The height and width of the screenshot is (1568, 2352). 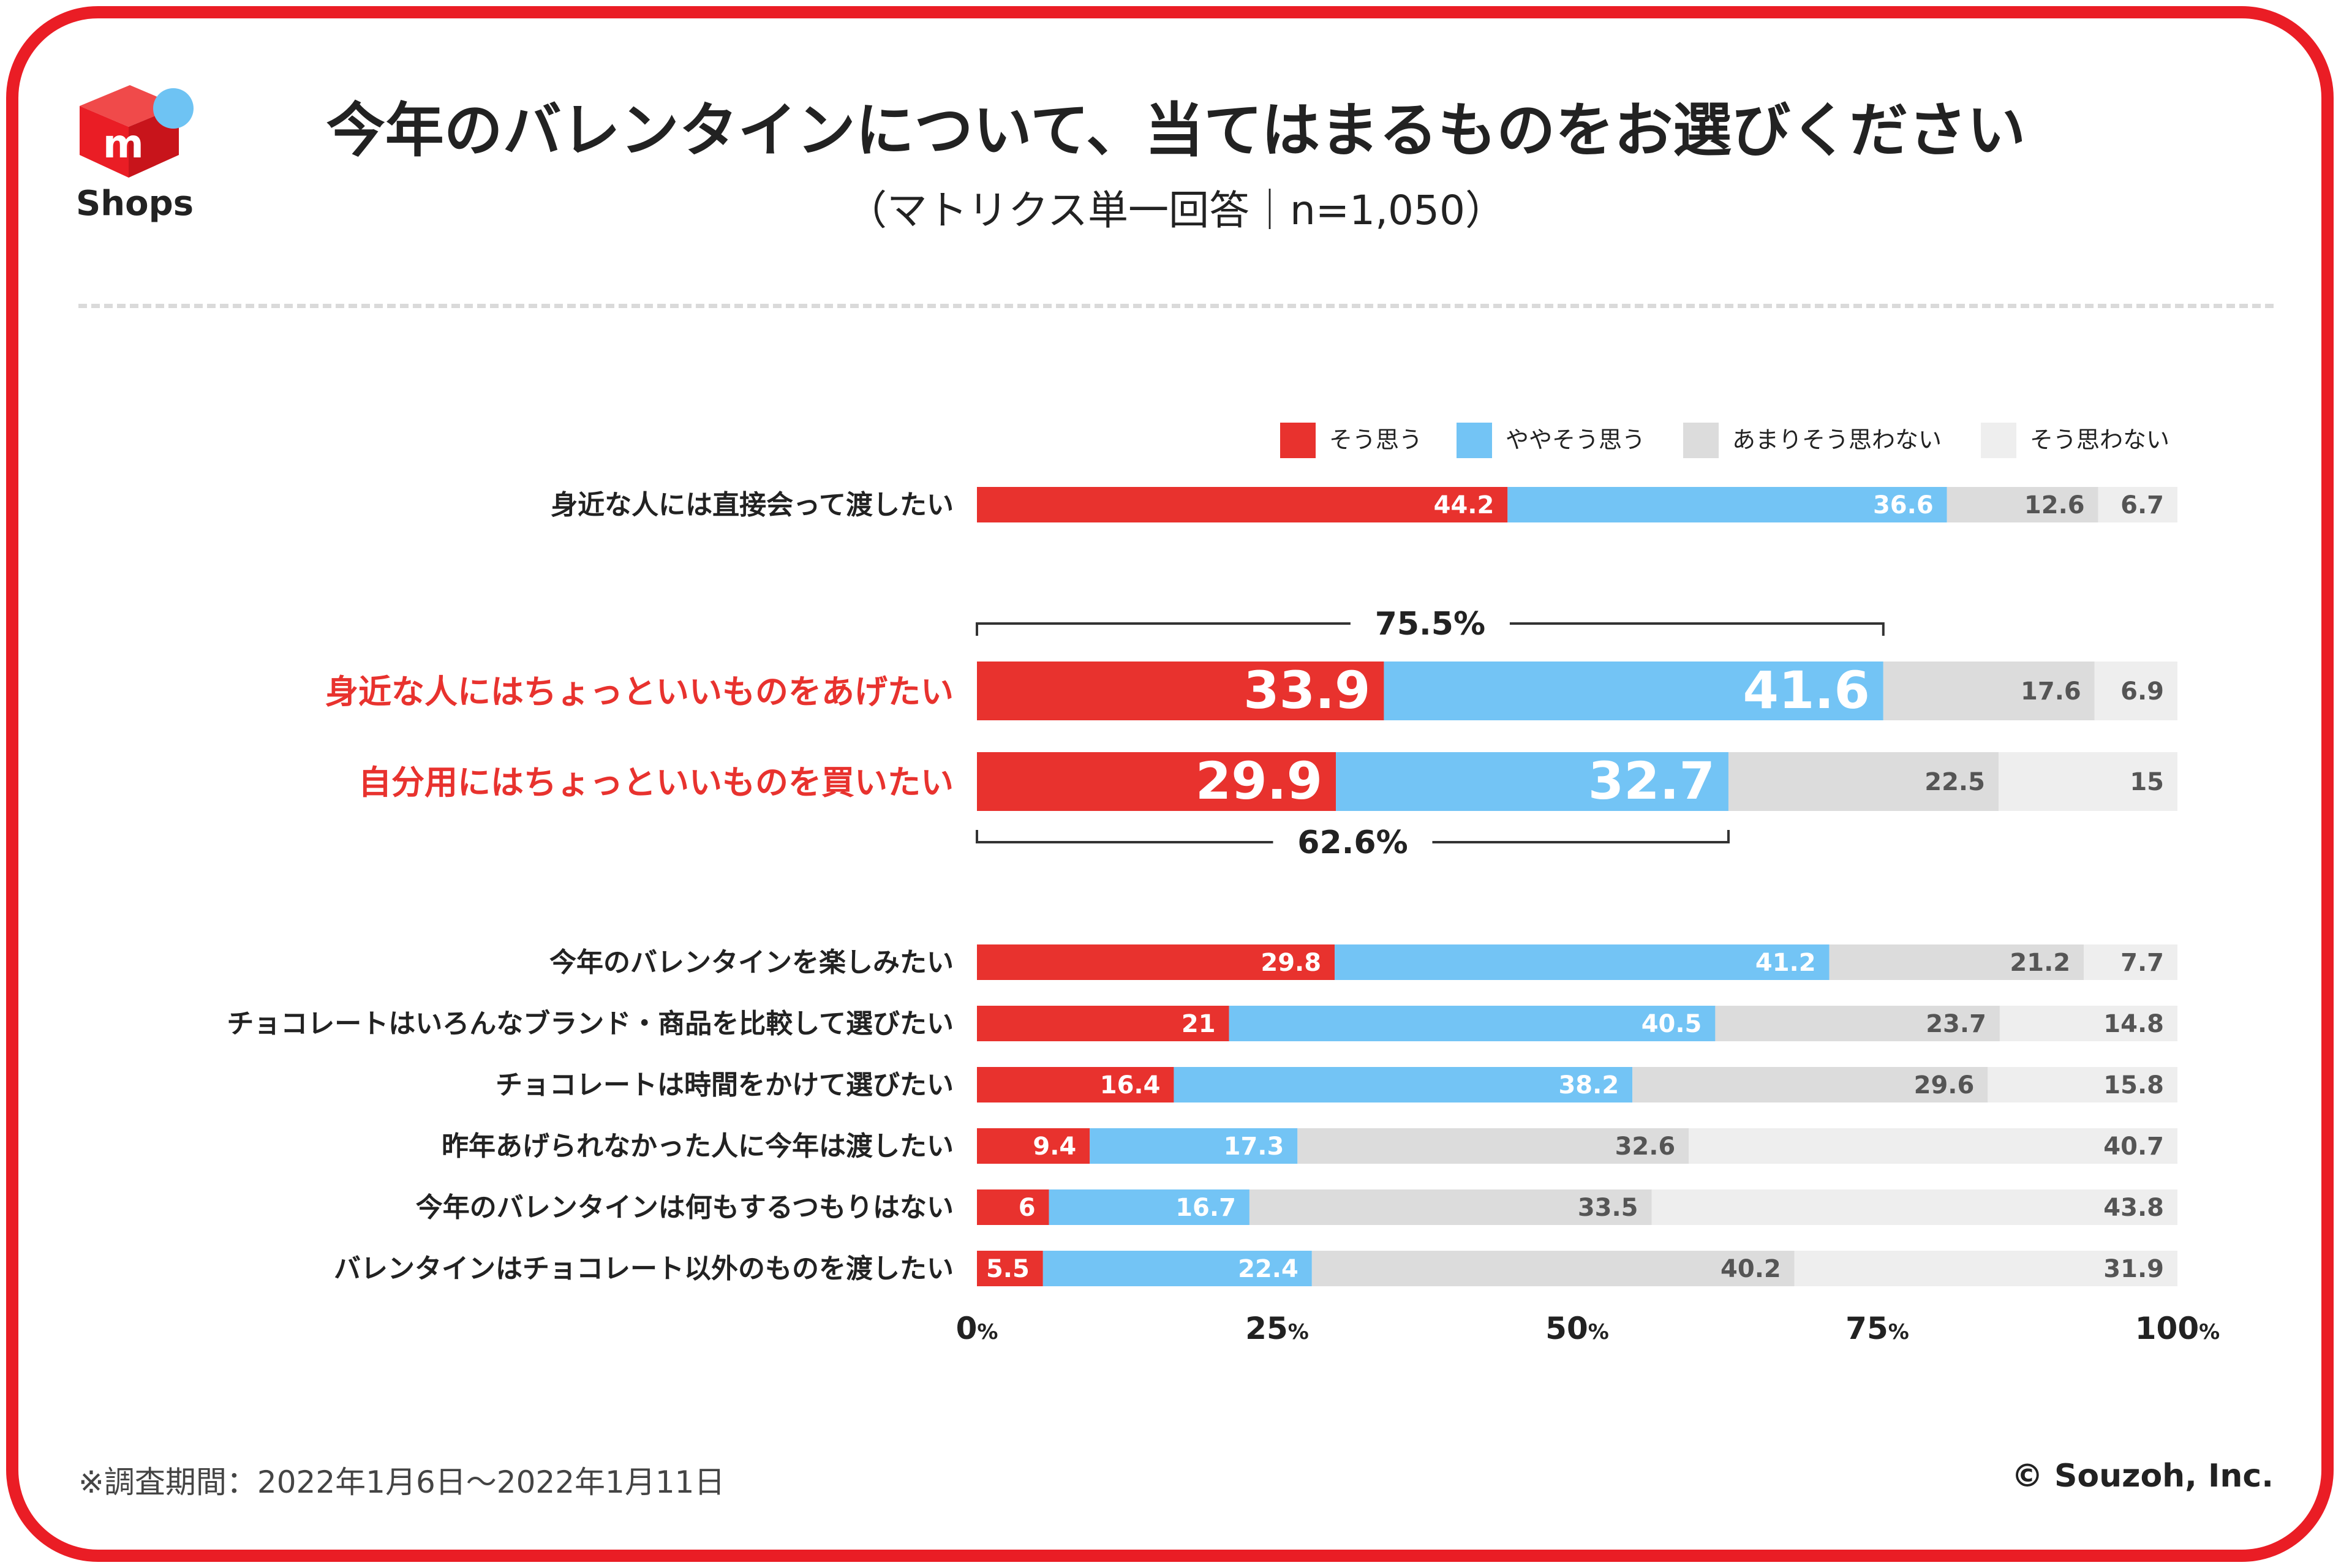 I want to click on data-label: 32.6, so click(x=1645, y=1147).